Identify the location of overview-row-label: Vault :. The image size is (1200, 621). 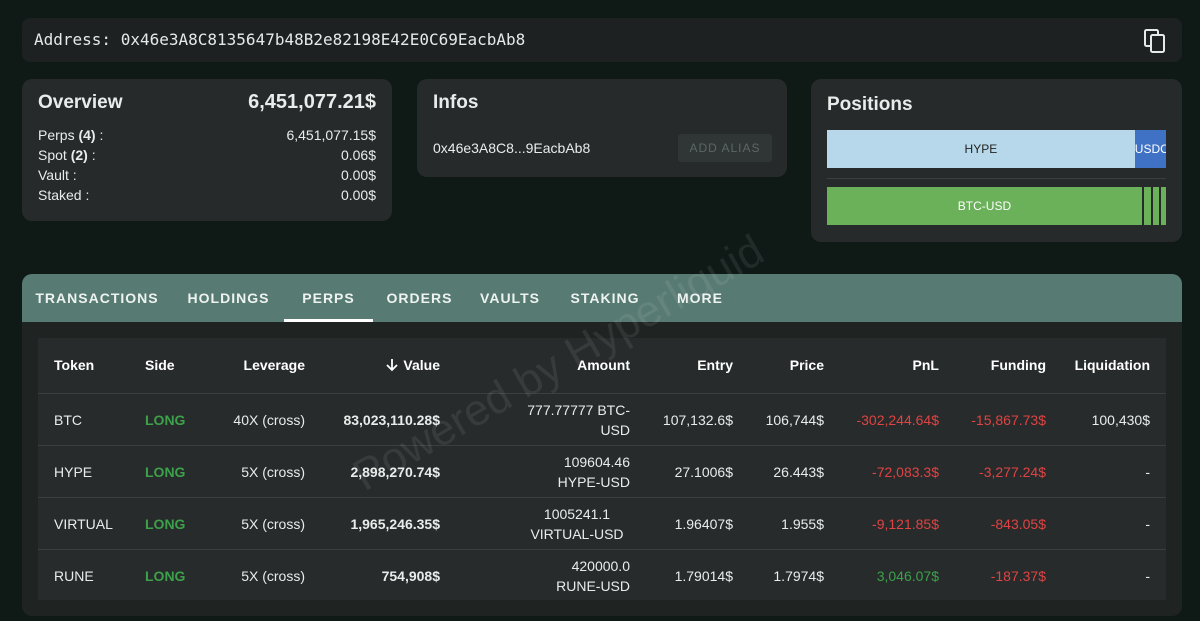
(57, 175).